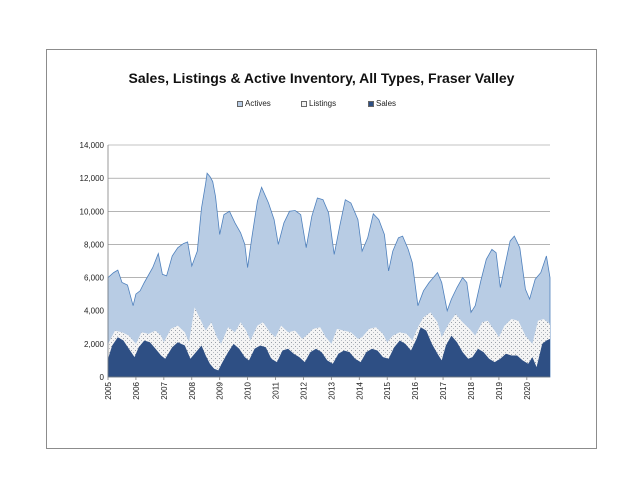 This screenshot has width=639, height=492. Describe the element at coordinates (136, 390) in the screenshot. I see `x-tick-label: 2006` at that location.